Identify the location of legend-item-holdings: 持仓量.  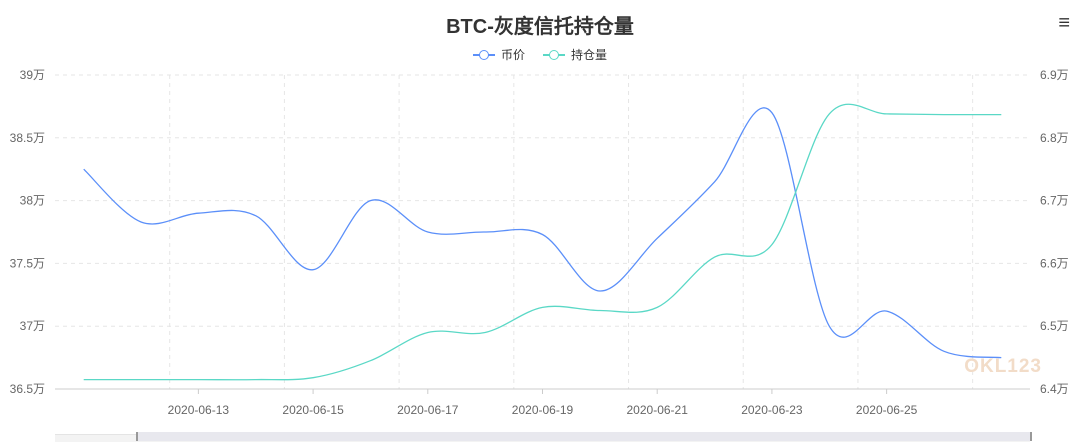
(575, 54).